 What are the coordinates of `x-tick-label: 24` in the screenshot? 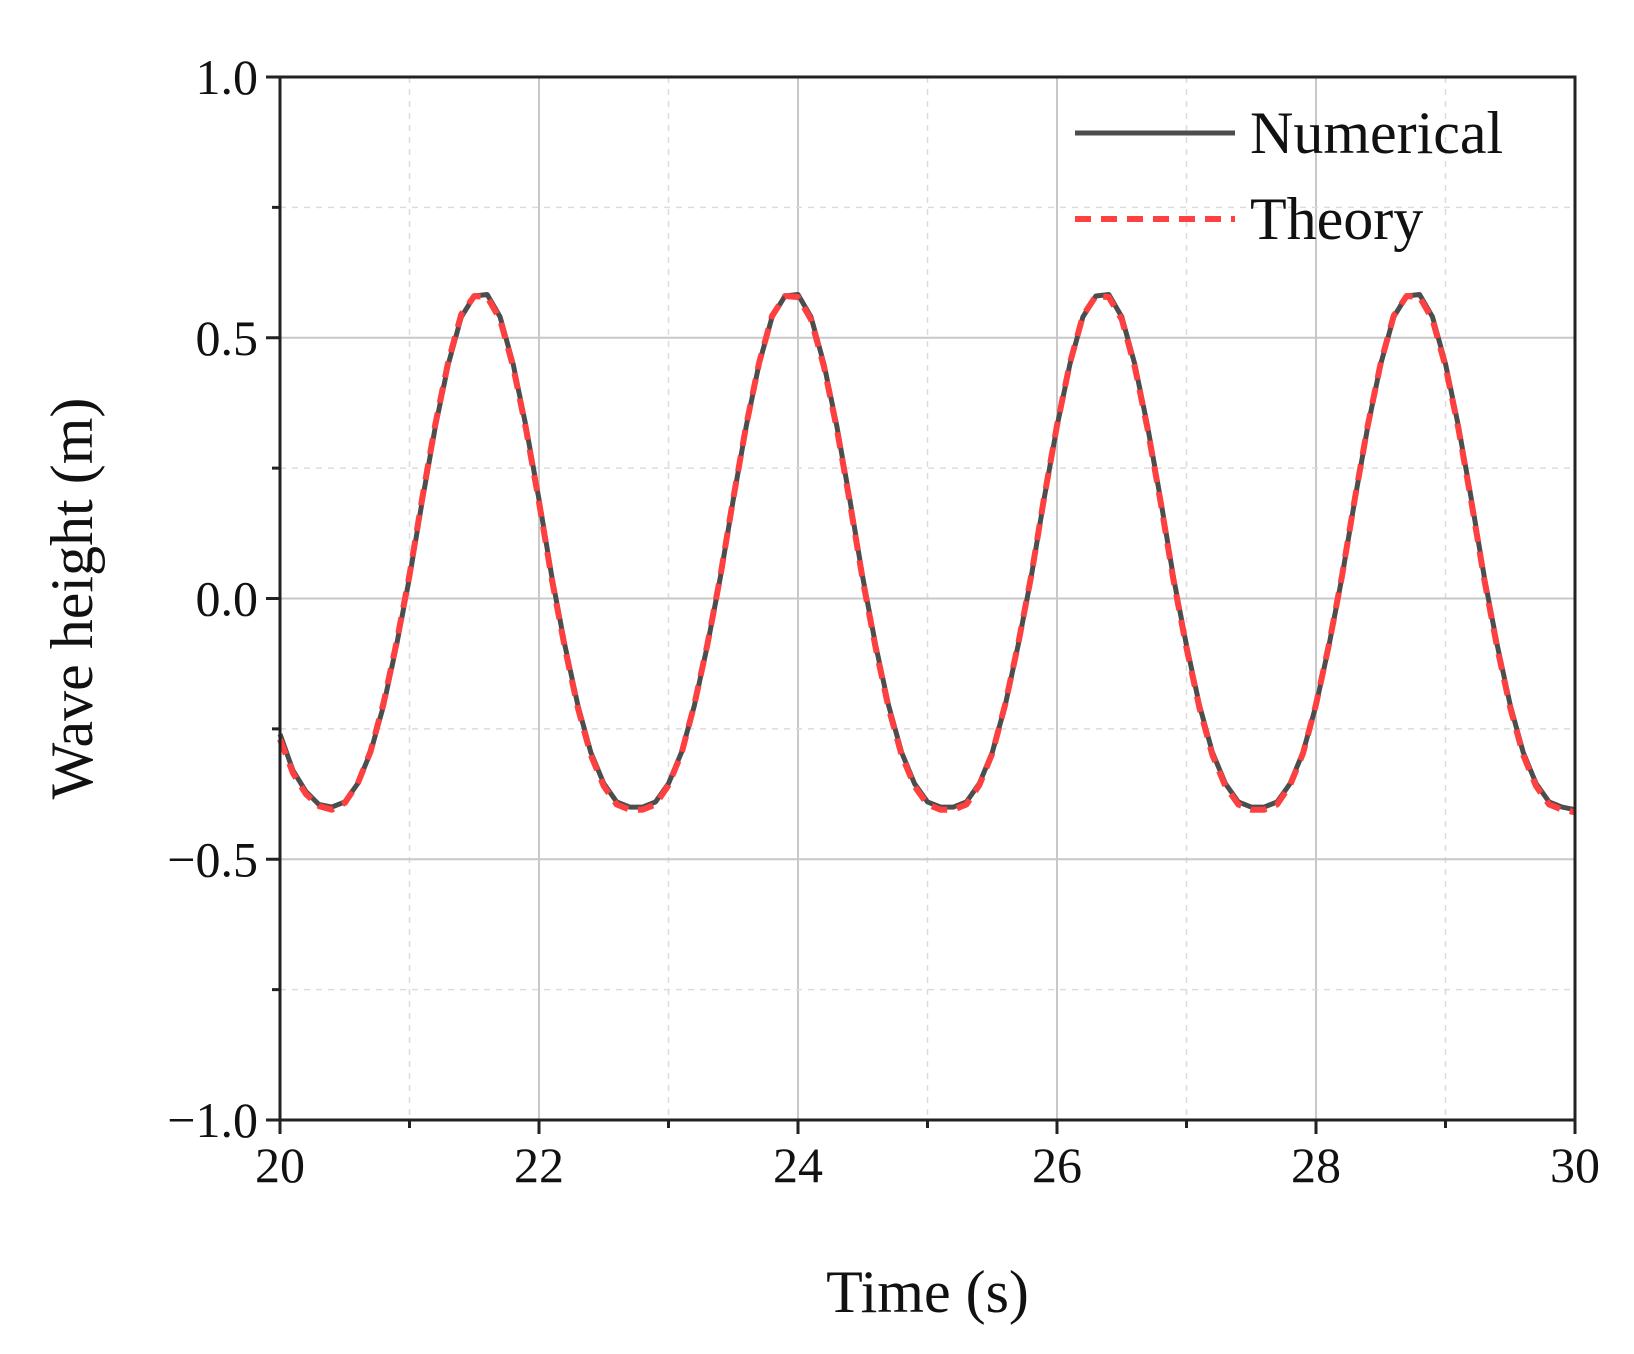 It's located at (798, 1165).